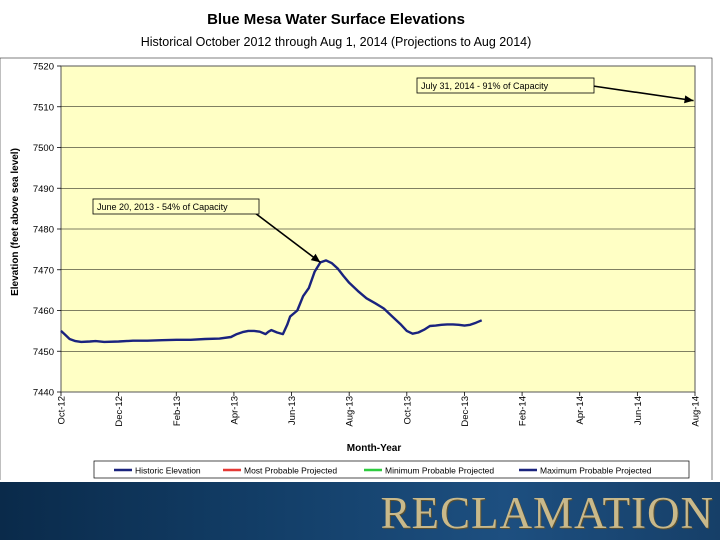  I want to click on x-tick-label: Apr-13, so click(234, 410).